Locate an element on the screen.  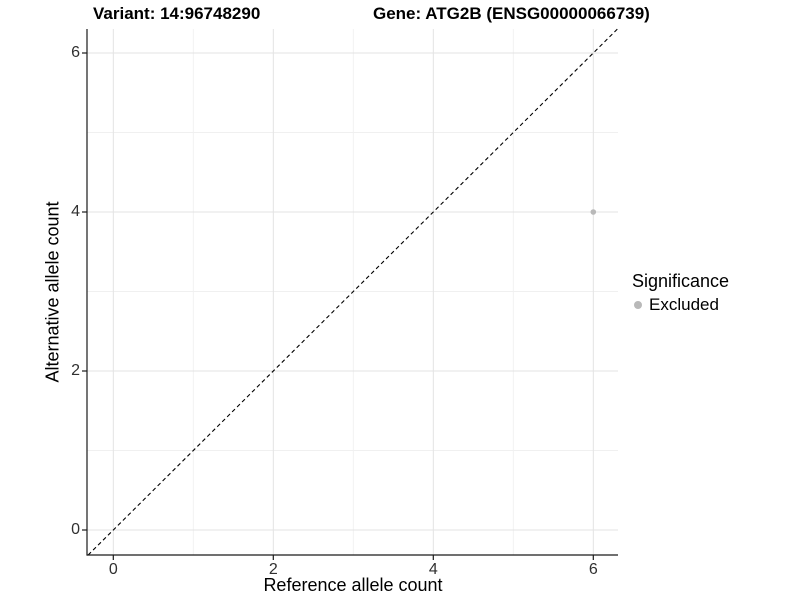
legend-item-label: Excluded is located at coordinates (684, 304).